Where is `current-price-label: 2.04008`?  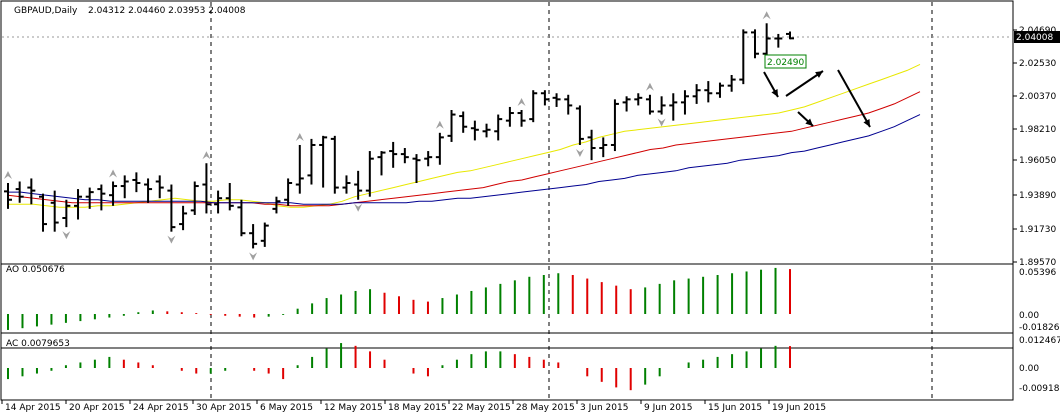 current-price-label: 2.04008 is located at coordinates (1034, 38).